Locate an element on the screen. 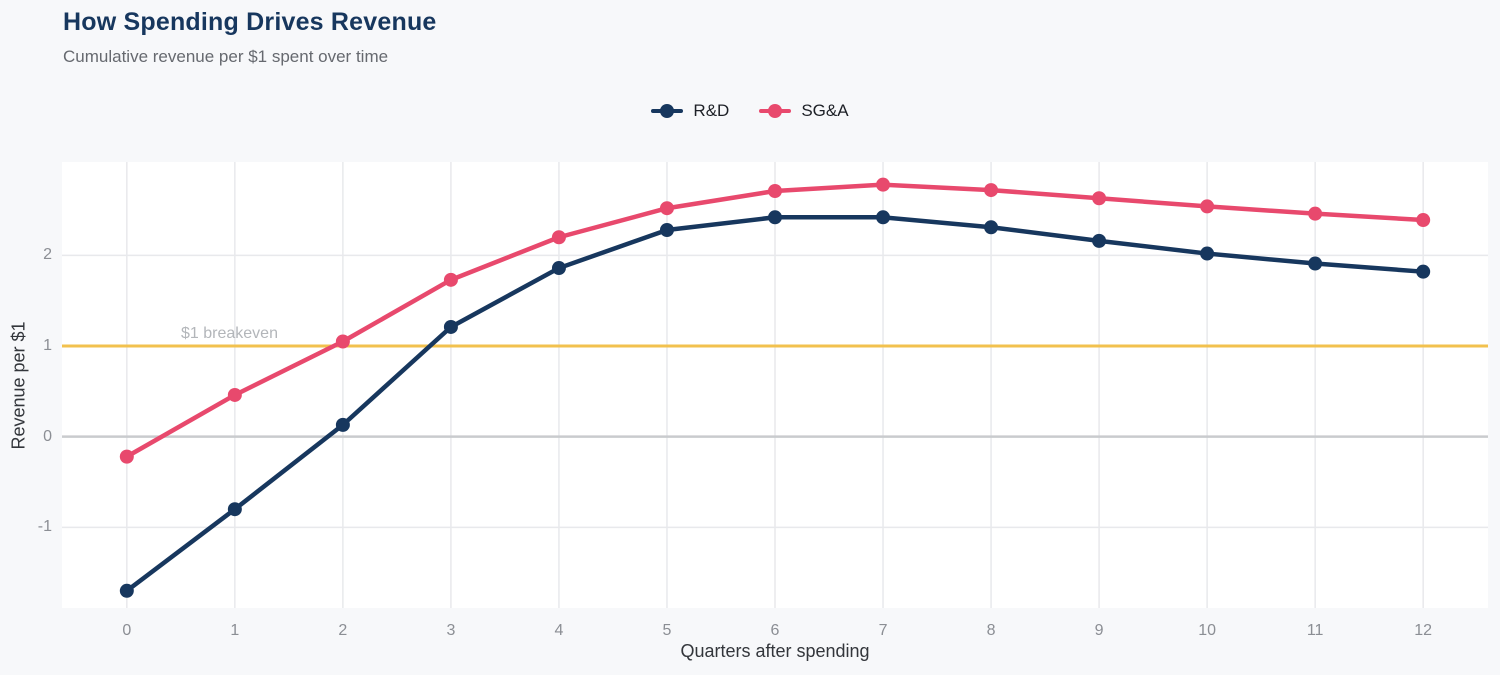 This screenshot has height=675, width=1500. y-tick-label: 1 is located at coordinates (47, 346).